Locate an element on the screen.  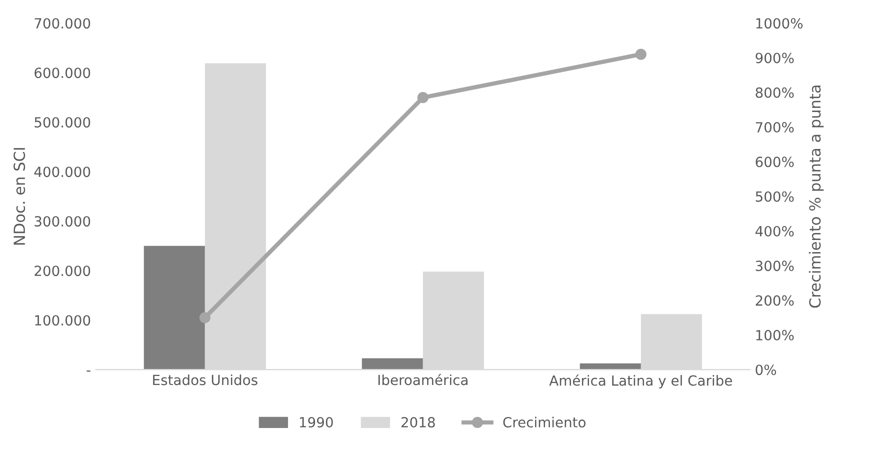
y2-tick-label: 900% is located at coordinates (775, 58).